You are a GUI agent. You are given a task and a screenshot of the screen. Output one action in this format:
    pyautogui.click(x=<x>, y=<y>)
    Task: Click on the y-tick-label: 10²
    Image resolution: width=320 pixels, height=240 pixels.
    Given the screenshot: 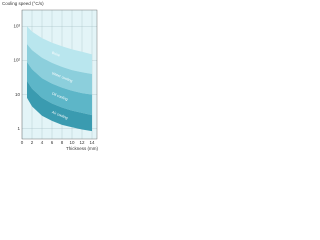 What is the action you would take?
    pyautogui.click(x=16, y=60)
    